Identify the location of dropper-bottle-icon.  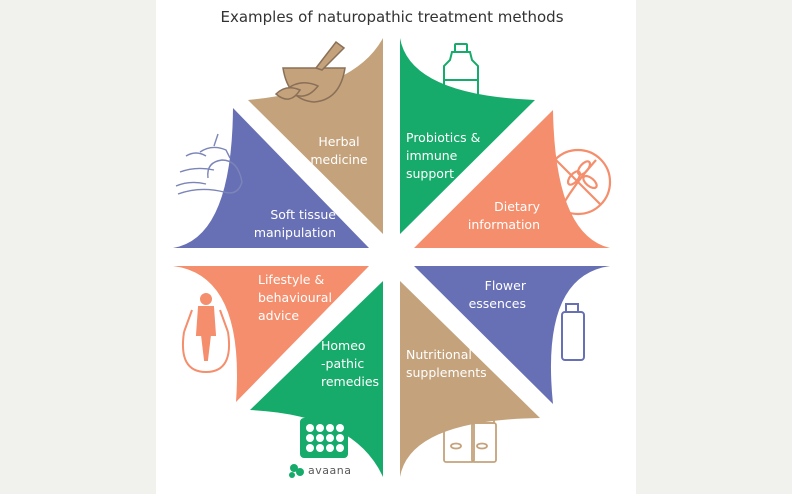
(555, 332).